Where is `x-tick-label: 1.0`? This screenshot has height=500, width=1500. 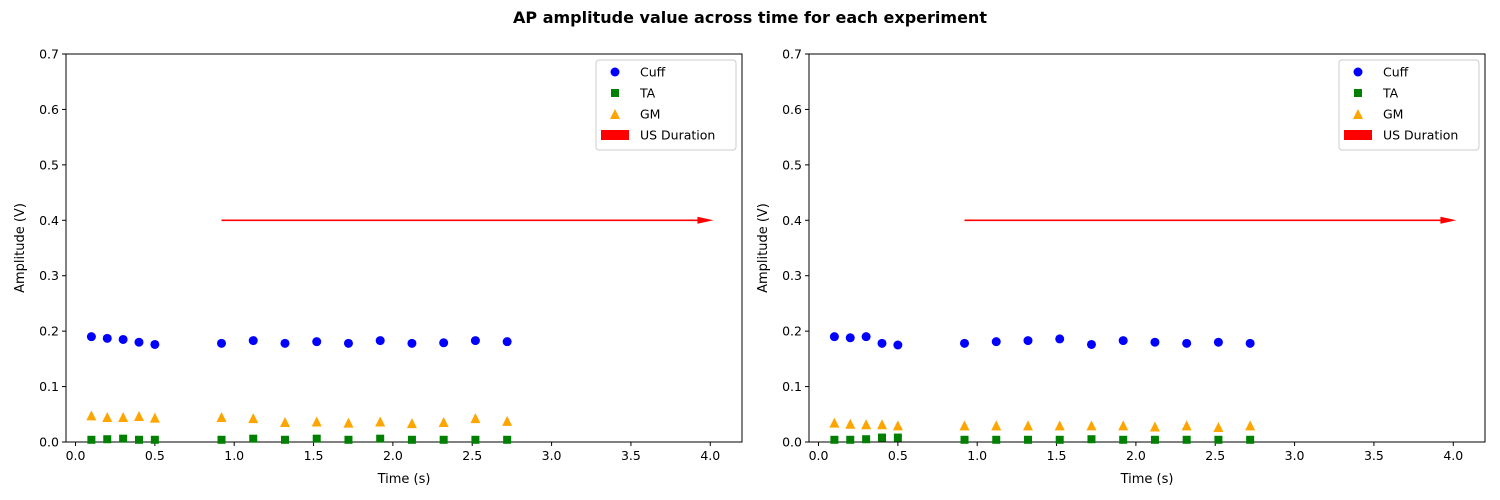
x-tick-label: 1.0 is located at coordinates (977, 455).